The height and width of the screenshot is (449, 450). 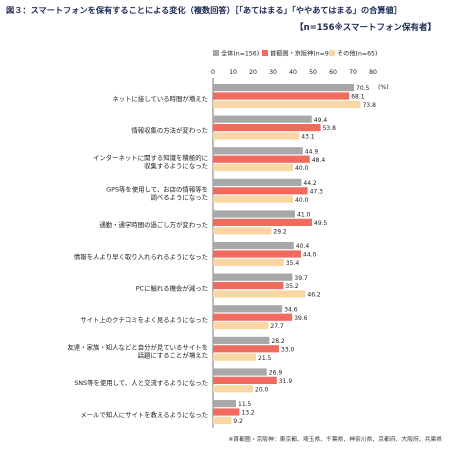 What do you see at coordinates (141, 382) in the screenshot?
I see `category-label: SNS等を使用して、人と交流するようになった` at bounding box center [141, 382].